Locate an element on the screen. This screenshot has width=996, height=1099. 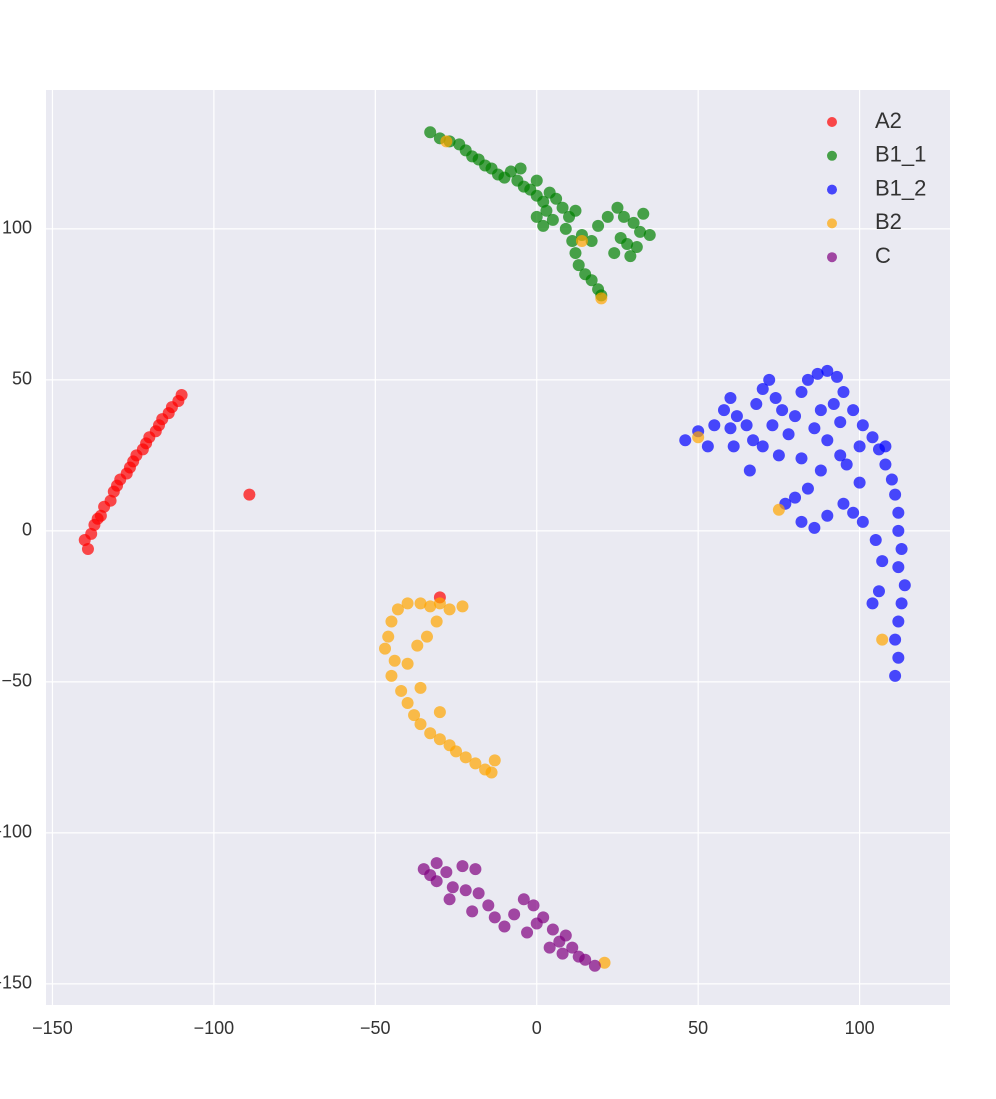
x-tick-label: 100 is located at coordinates (860, 1028).